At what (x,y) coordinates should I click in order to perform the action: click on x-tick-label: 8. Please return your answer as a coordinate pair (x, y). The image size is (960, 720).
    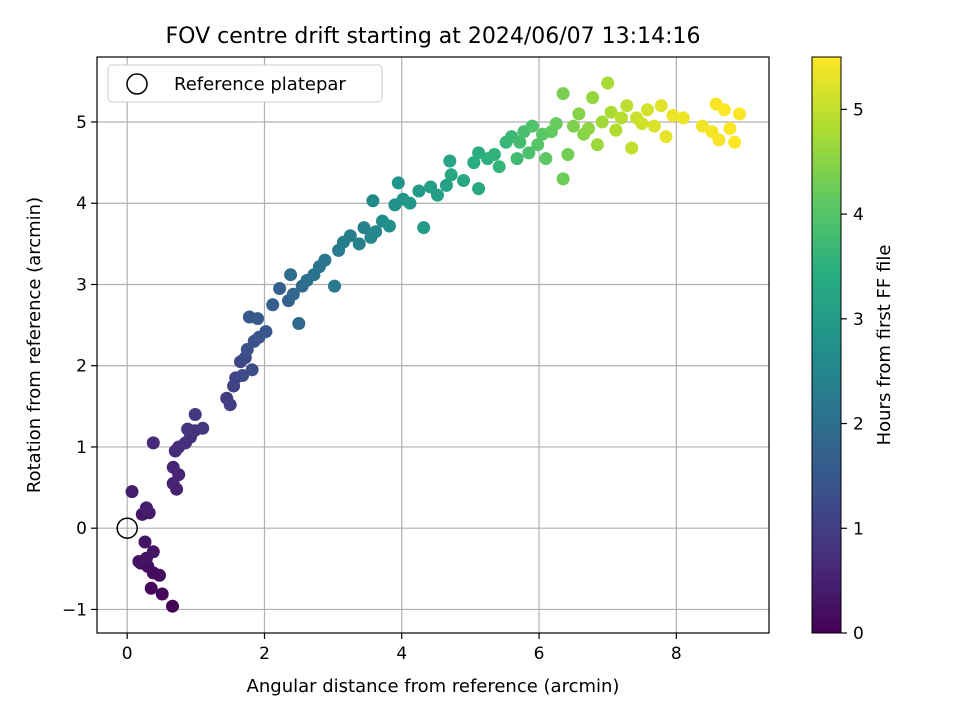
    Looking at the image, I should click on (676, 654).